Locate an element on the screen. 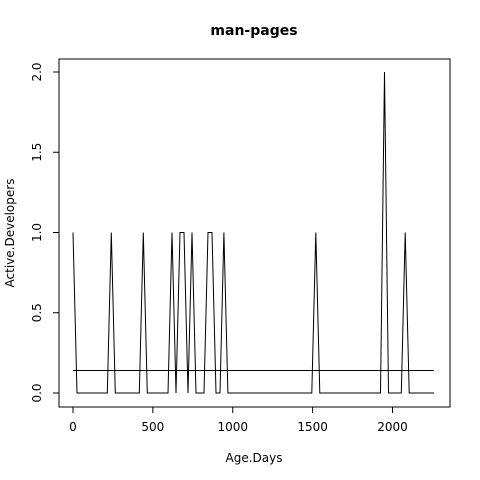 The image size is (480, 480). y-tick-label: 0.5 is located at coordinates (37, 312).